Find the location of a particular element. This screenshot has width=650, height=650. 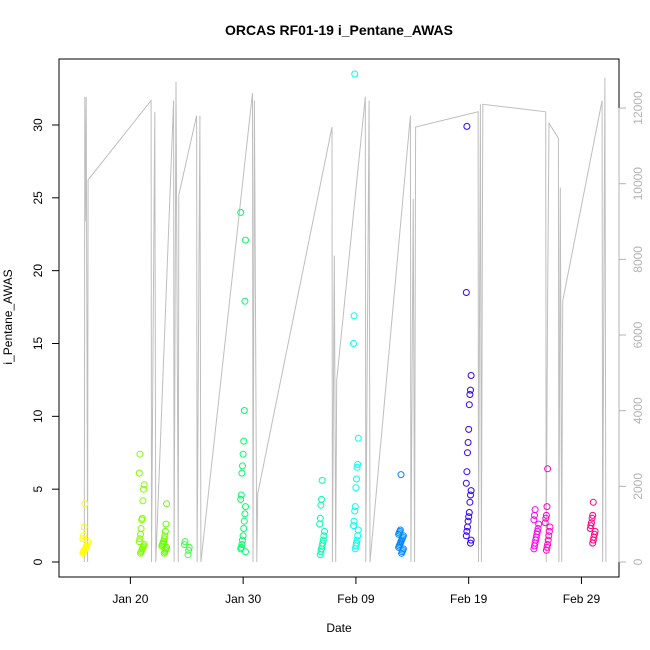

chart-title: ORCAS RF01-19 i_Pentane_AWAS is located at coordinates (339, 30).